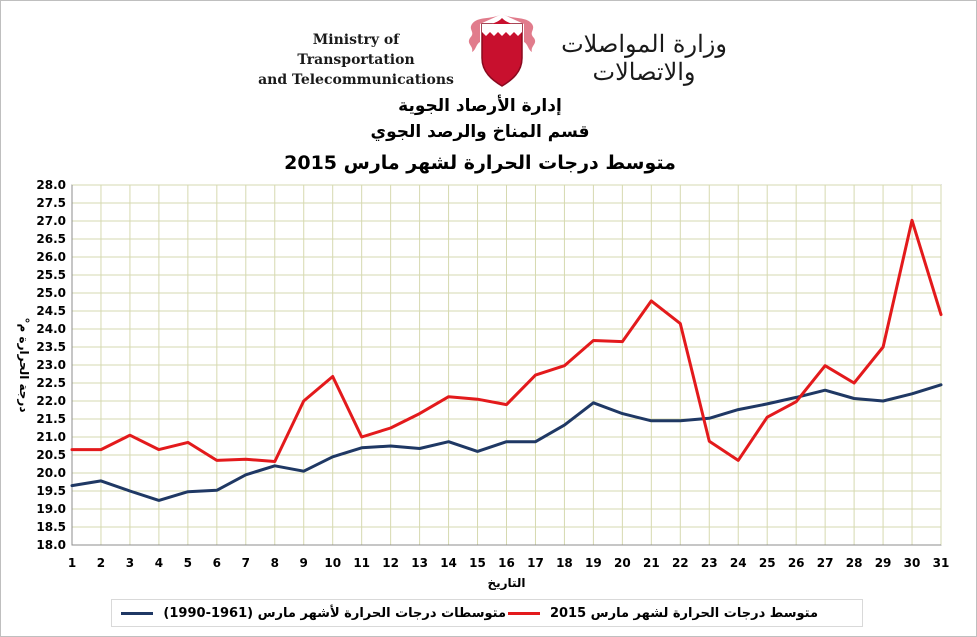 The image size is (977, 637). I want to click on y-tick-label: 25.0, so click(51, 293).